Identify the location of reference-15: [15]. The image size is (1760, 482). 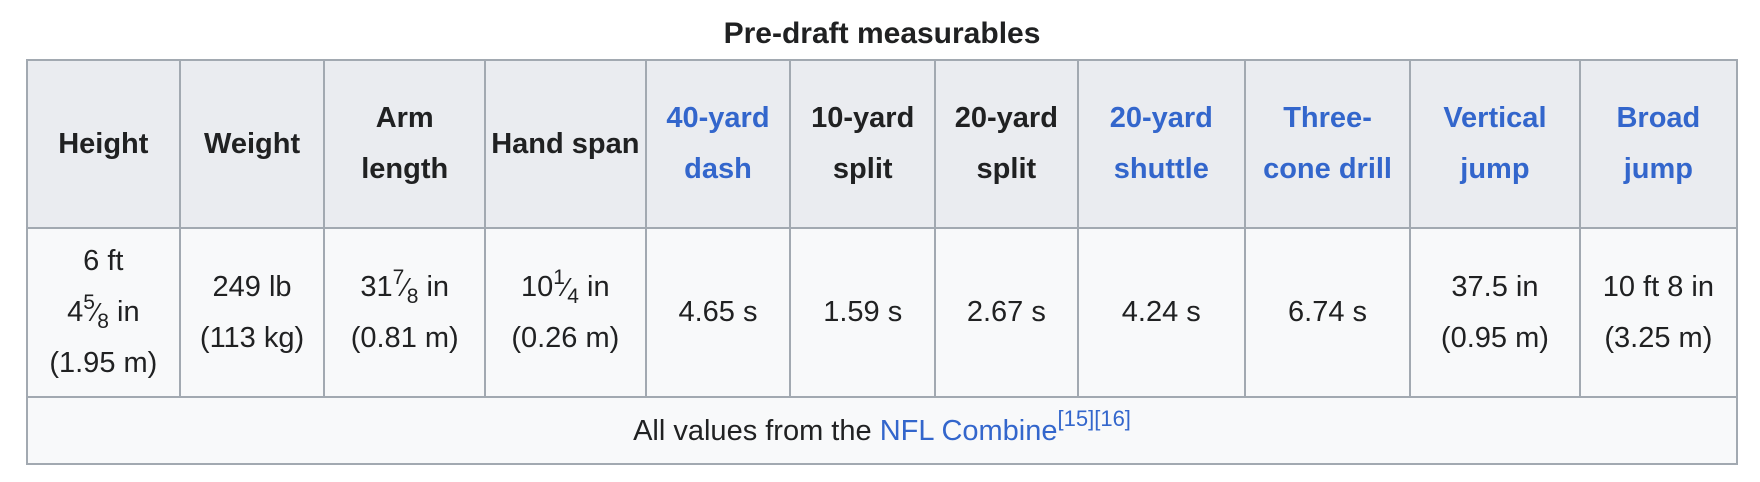
(1076, 418).